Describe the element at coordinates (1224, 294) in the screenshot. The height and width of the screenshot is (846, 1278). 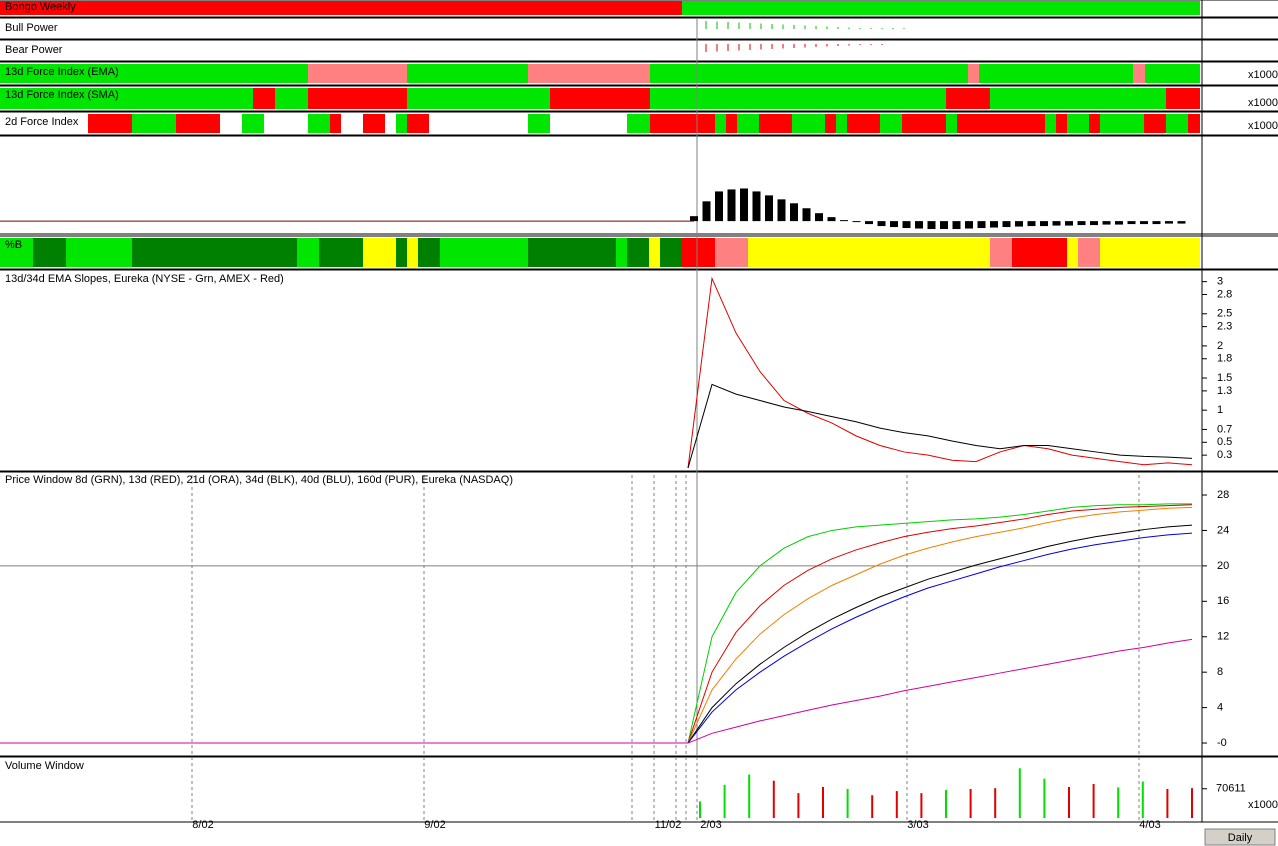
I see `y-tick-label: 2.8` at that location.